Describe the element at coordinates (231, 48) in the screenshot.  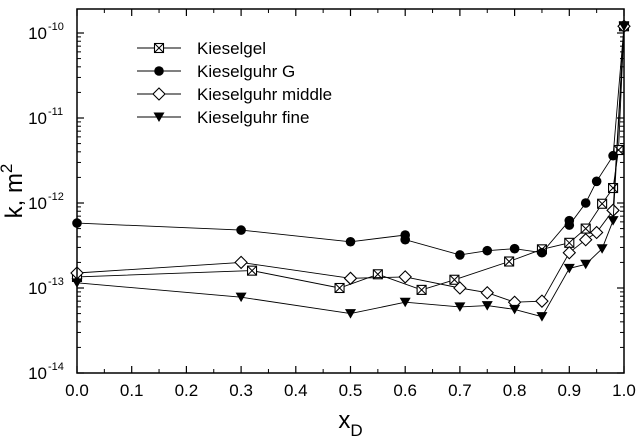
I see `legend-label: Kieselgel` at that location.